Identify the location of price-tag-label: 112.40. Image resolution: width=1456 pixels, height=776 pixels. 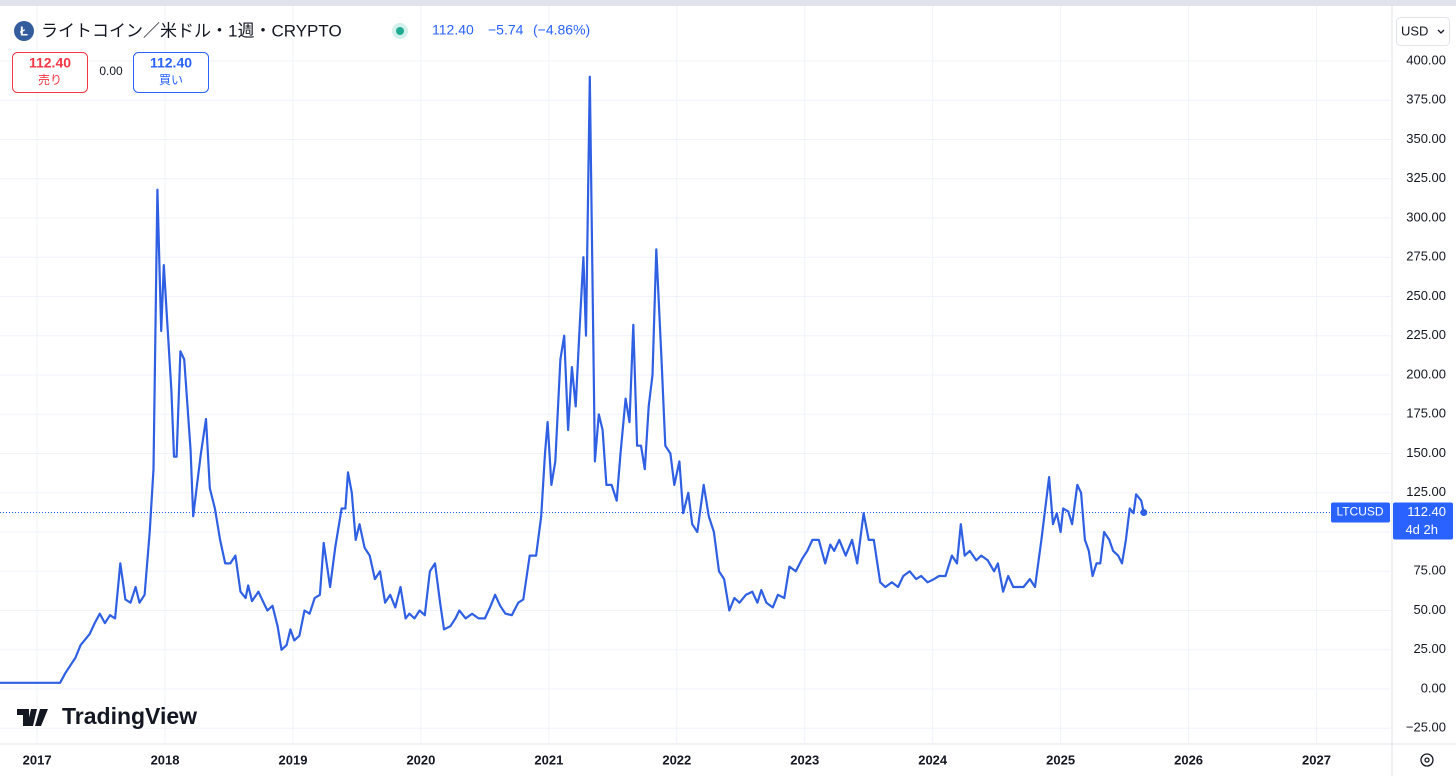
(1426, 511).